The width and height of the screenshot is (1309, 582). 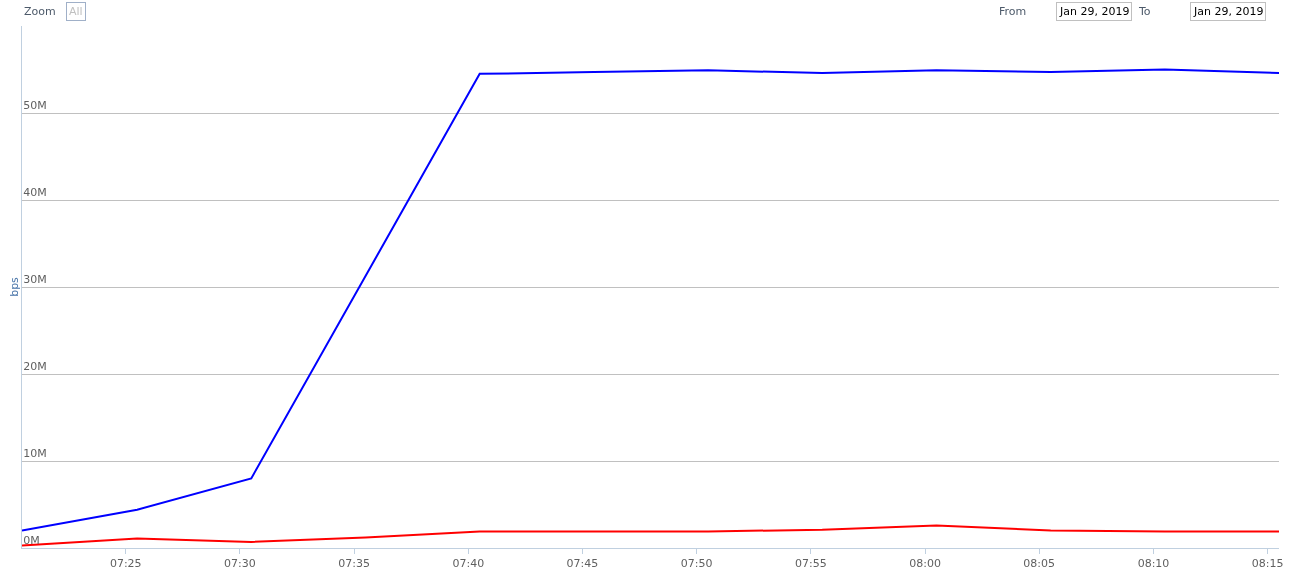 I want to click on y-tick-label: 50M, so click(x=35, y=106).